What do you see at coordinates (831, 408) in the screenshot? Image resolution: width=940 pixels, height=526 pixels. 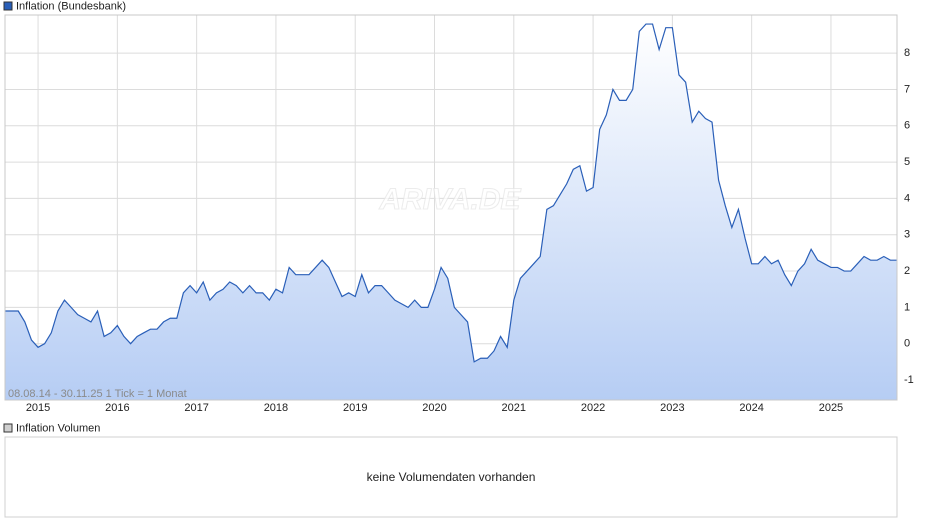 I see `x-tick-label: 2025` at bounding box center [831, 408].